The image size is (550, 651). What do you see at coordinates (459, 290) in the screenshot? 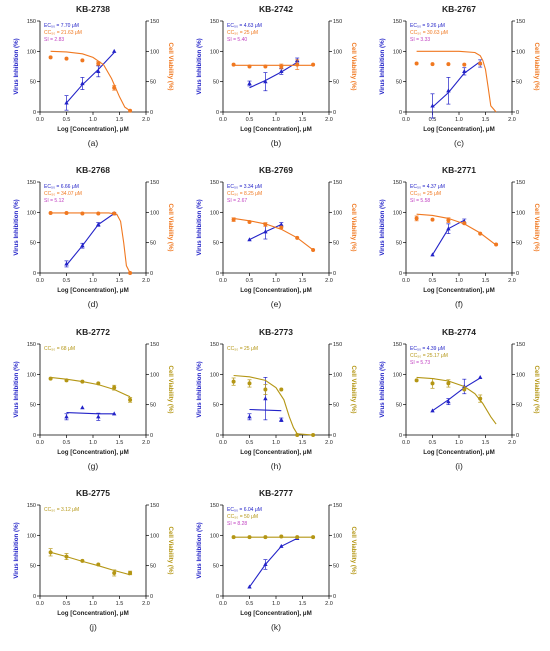
I see `x-axis-label: Log [Concentration], μM` at bounding box center [459, 290].